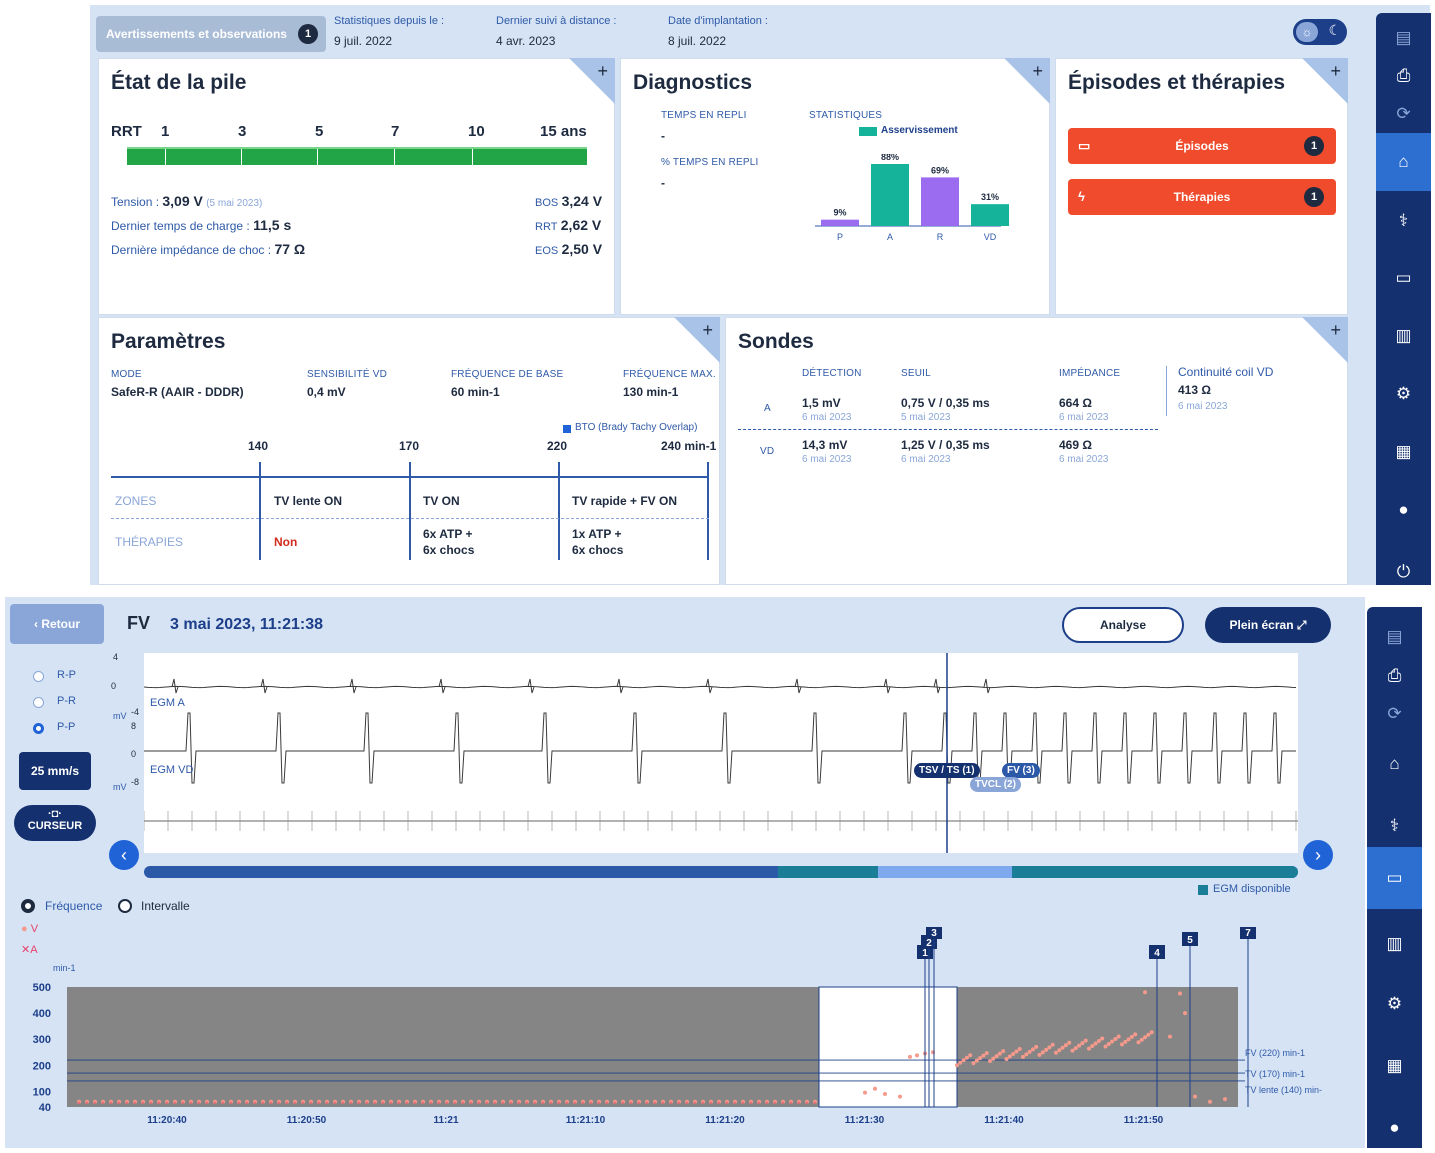  Describe the element at coordinates (28, 906) in the screenshot. I see `radio-frequency` at that location.